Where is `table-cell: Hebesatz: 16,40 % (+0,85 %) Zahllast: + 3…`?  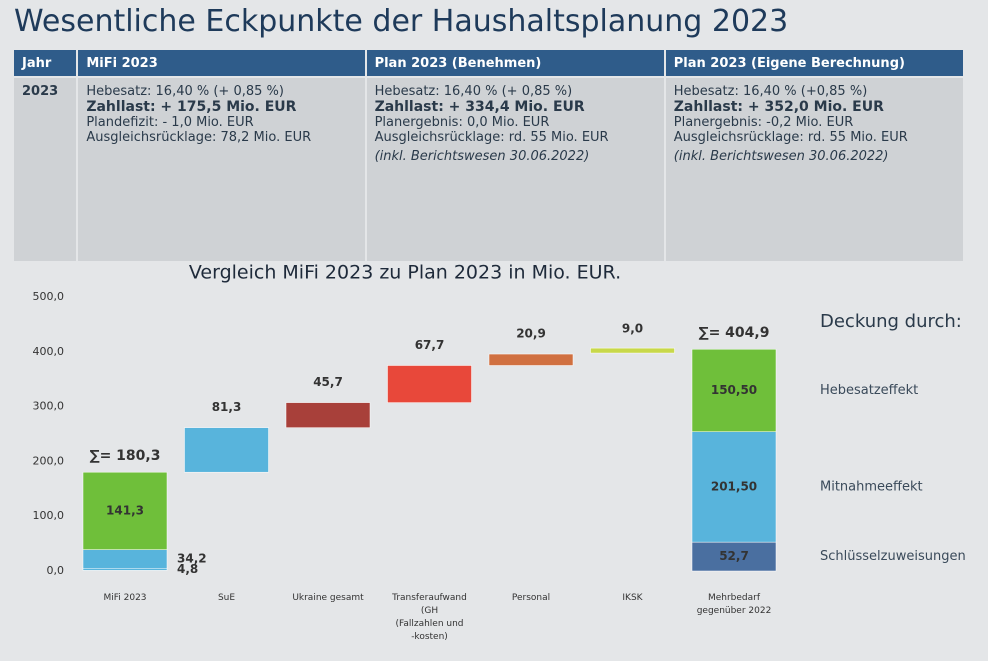 table-cell: Hebesatz: 16,40 % (+0,85 %) Zahllast: + 3… is located at coordinates (814, 169).